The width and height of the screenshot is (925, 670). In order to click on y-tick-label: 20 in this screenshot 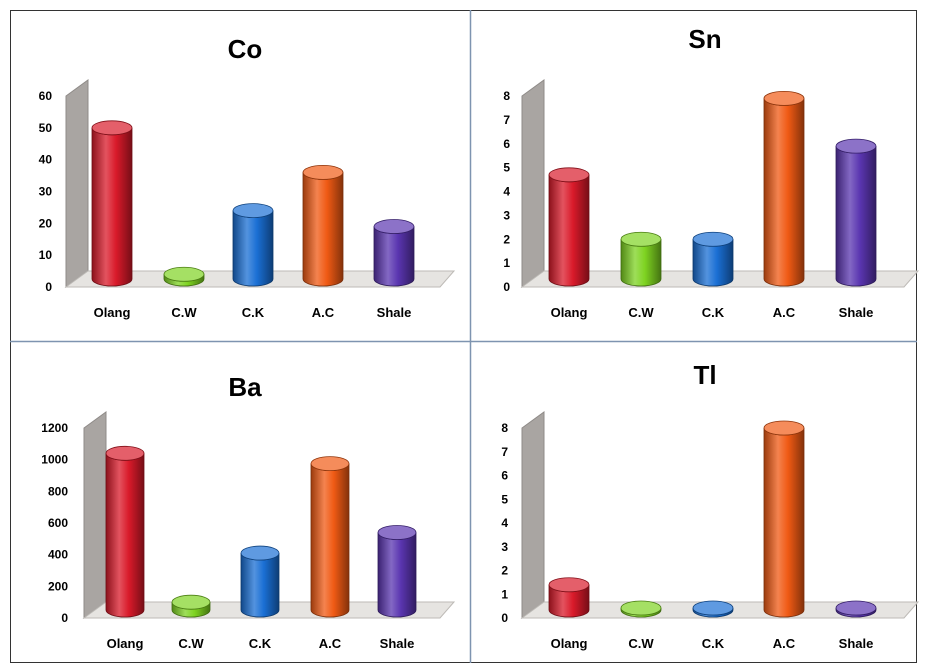, I will do `click(46, 223)`.